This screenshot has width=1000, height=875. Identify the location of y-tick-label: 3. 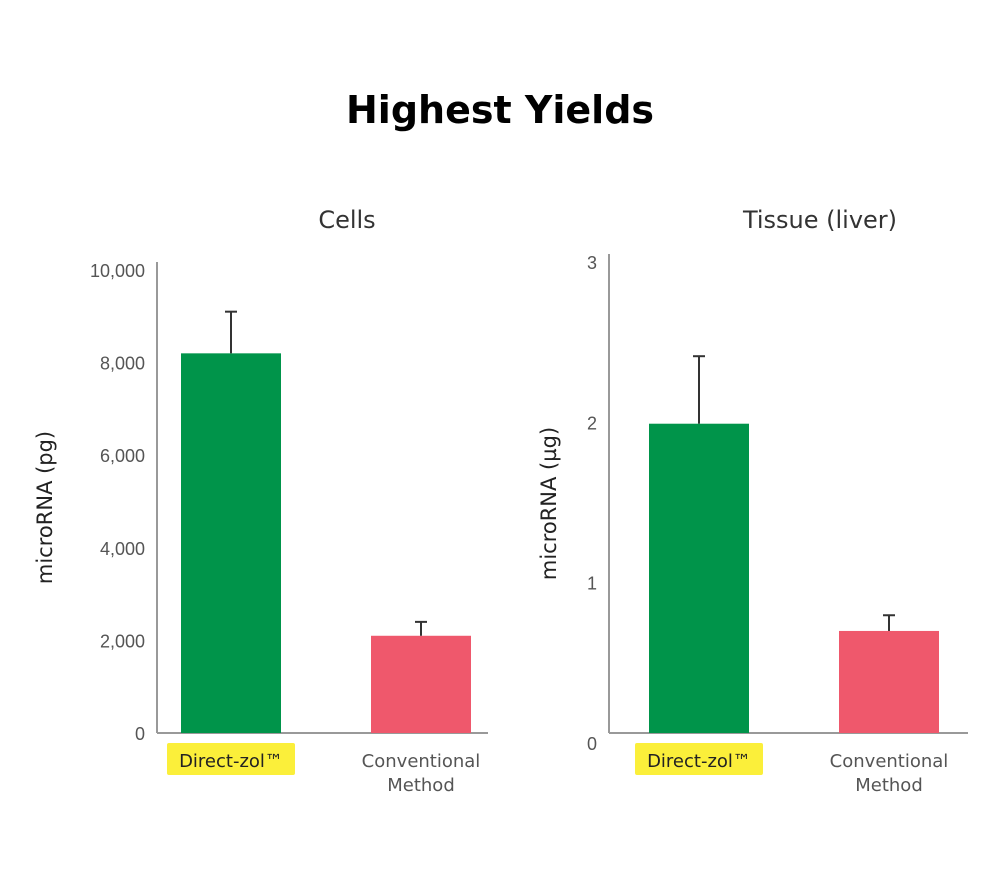
(592, 263).